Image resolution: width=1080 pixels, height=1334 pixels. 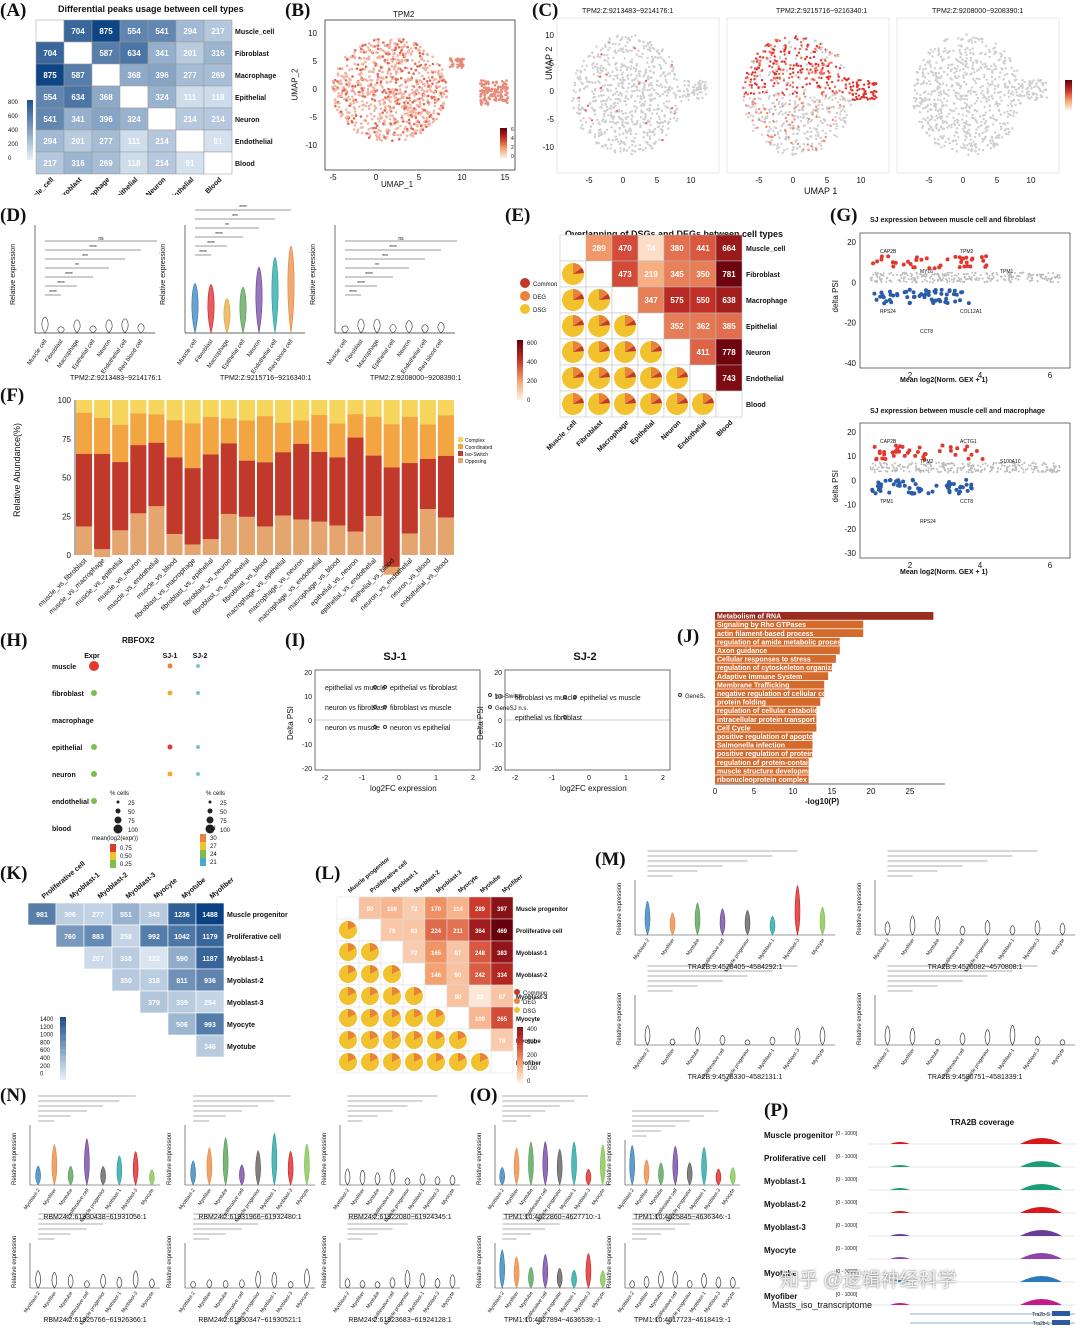 I want to click on gene-label: TPM2, so click(x=927, y=462).